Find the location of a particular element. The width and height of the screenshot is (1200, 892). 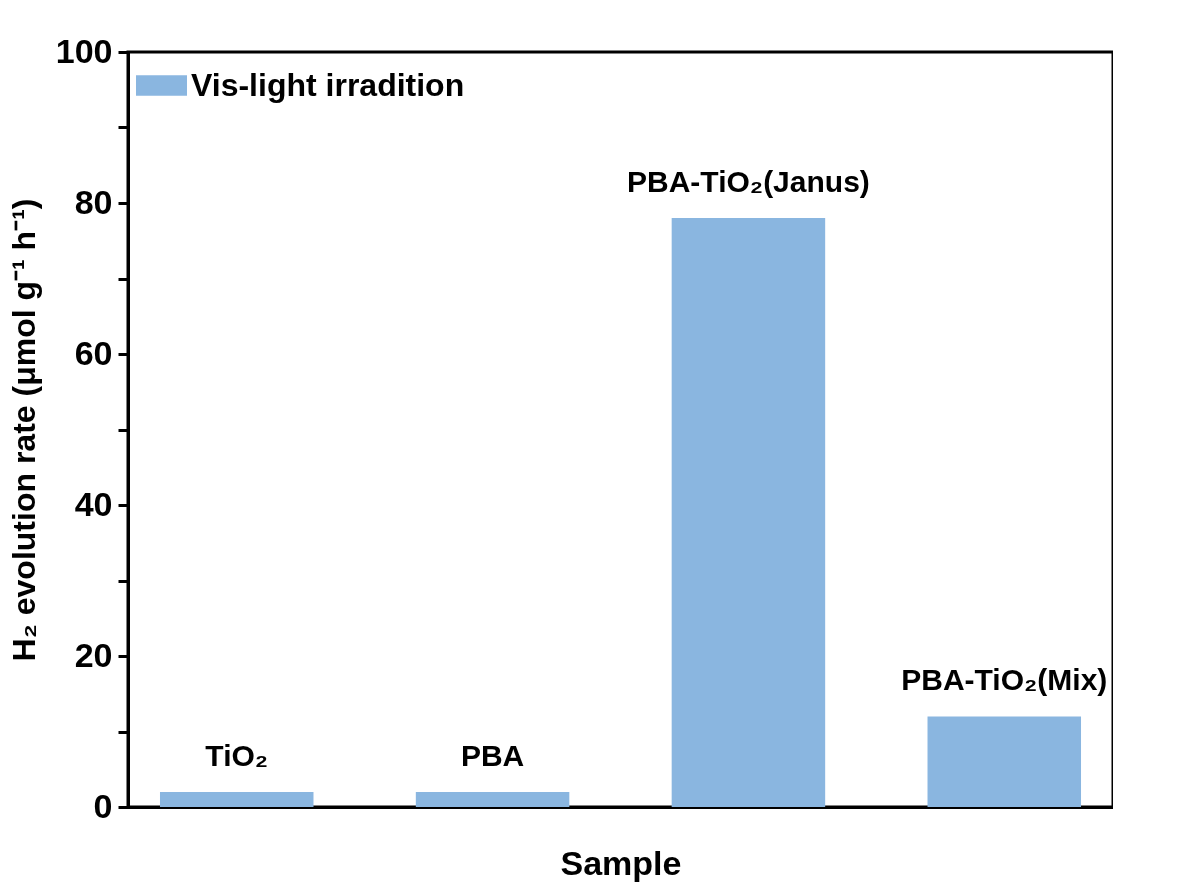

y-tick-label: 80 is located at coordinates (93, 201).